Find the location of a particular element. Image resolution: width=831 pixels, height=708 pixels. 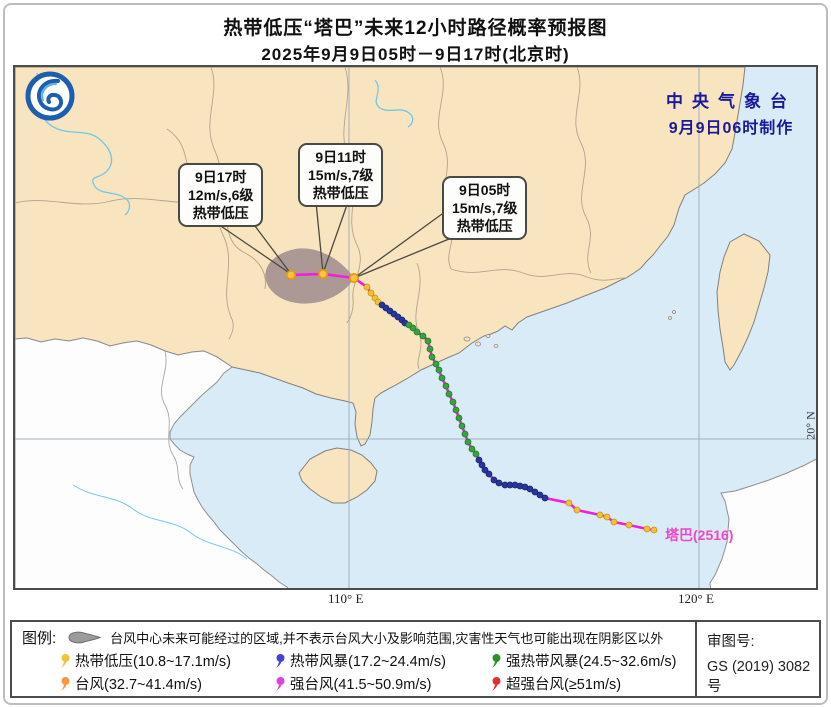

legend-item-label: 台风(32.7~41.4m/s) is located at coordinates (138, 685).